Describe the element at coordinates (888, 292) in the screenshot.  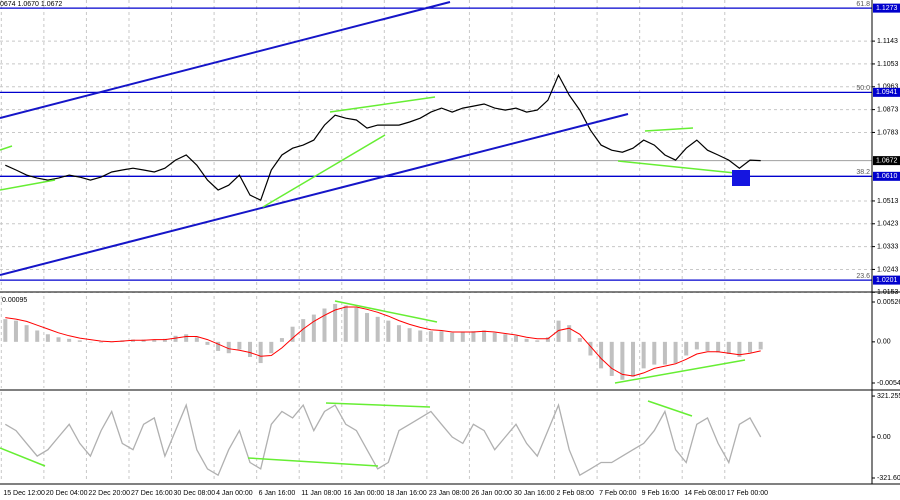
I see `y-tick-label: 1.0153` at that location.